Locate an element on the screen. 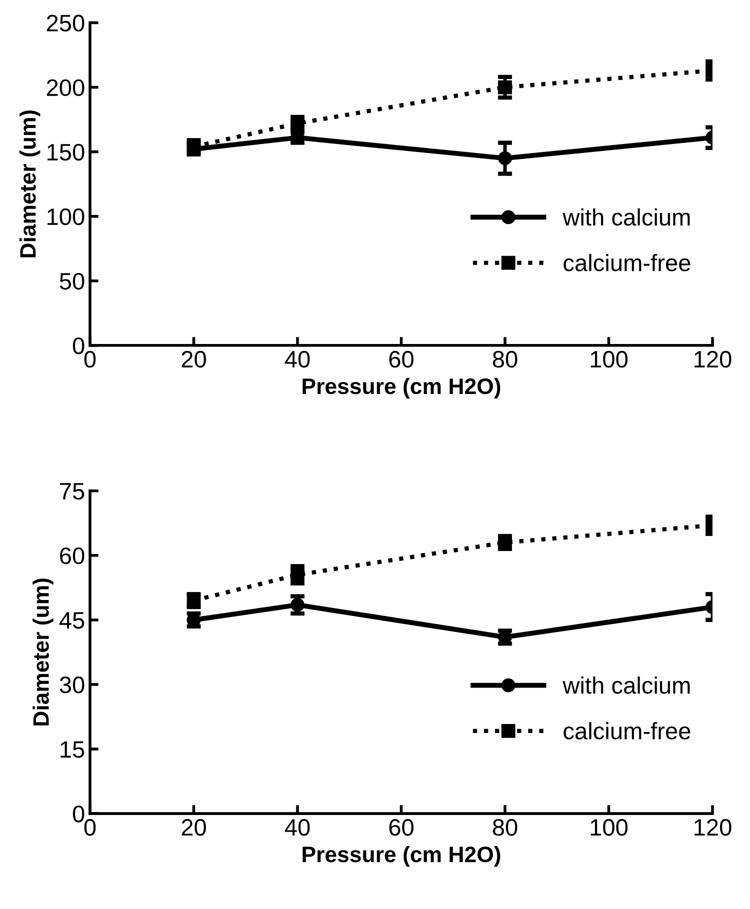 The height and width of the screenshot is (909, 750). y-tick-label: 200 is located at coordinates (65, 87).